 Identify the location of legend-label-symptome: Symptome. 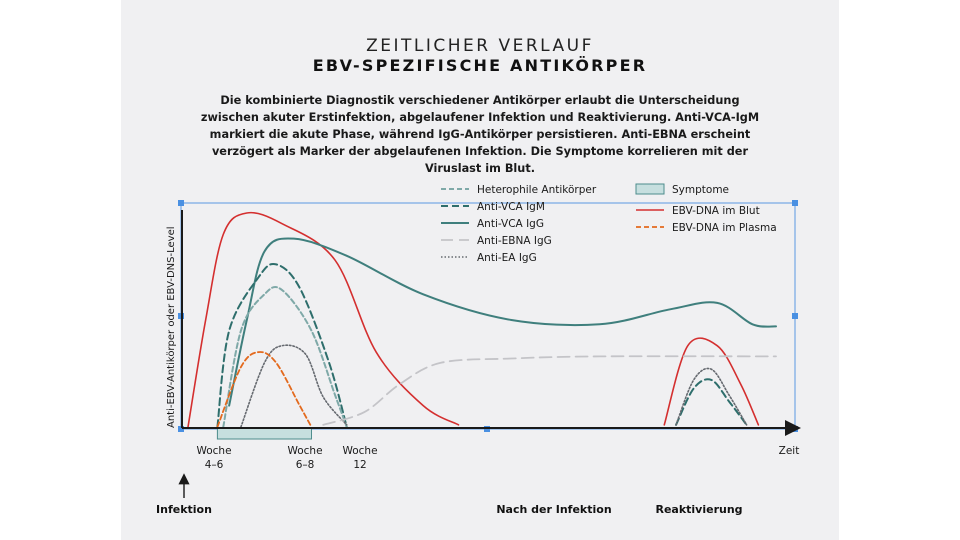
(700, 190).